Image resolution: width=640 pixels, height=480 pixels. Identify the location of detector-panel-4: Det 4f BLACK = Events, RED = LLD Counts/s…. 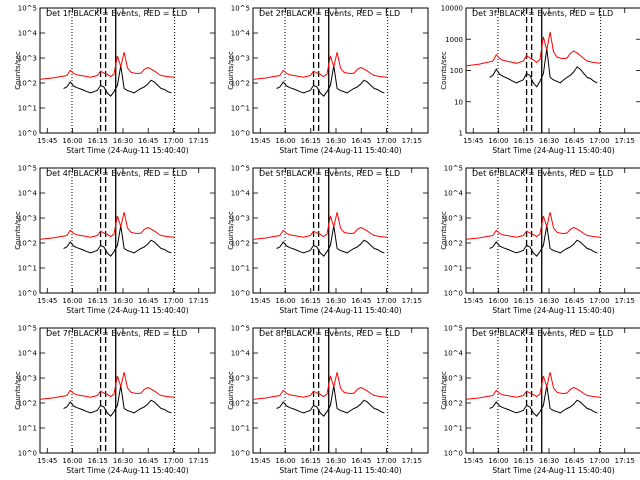
(115, 240).